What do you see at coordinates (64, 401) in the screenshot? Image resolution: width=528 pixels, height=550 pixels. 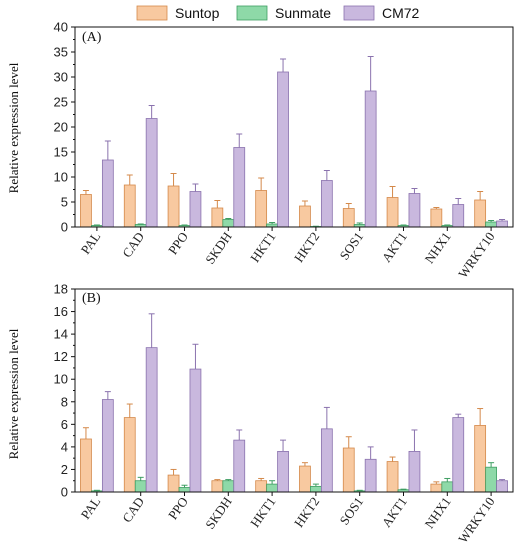 I see `y-tick-label: 8` at bounding box center [64, 401].